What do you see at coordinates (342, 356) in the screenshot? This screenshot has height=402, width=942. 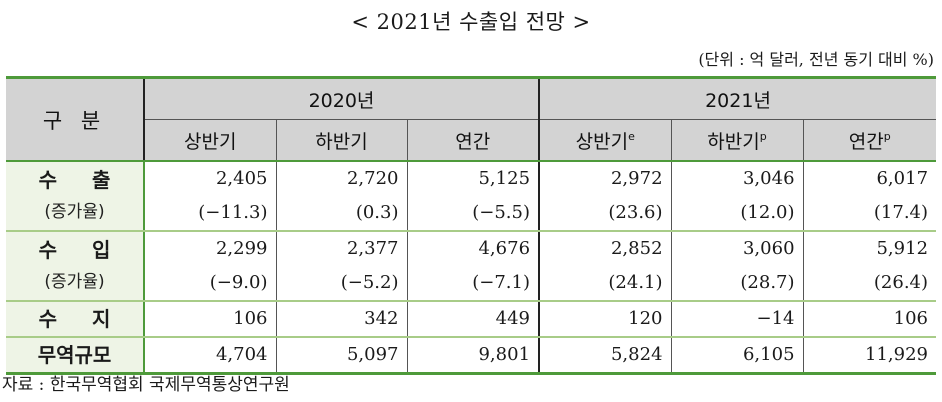 I see `table-cell: 5,097` at bounding box center [342, 356].